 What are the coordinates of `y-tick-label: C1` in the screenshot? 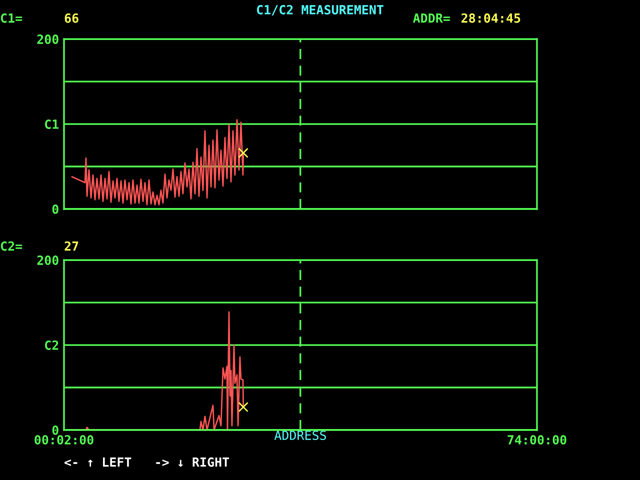 It's located at (52, 124).